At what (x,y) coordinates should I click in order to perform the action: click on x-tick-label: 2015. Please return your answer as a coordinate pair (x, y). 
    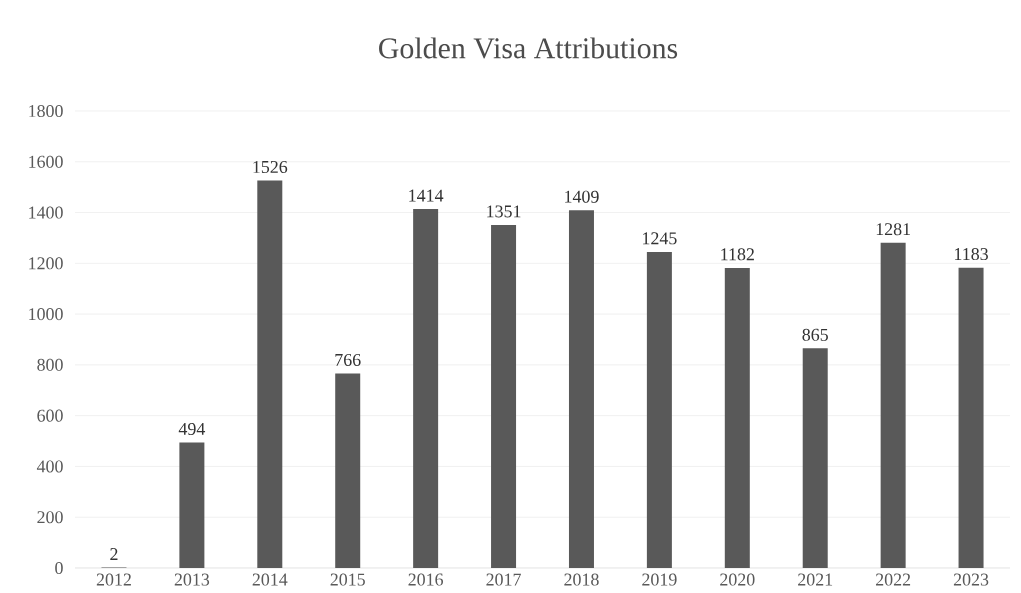
    Looking at the image, I should click on (347, 579).